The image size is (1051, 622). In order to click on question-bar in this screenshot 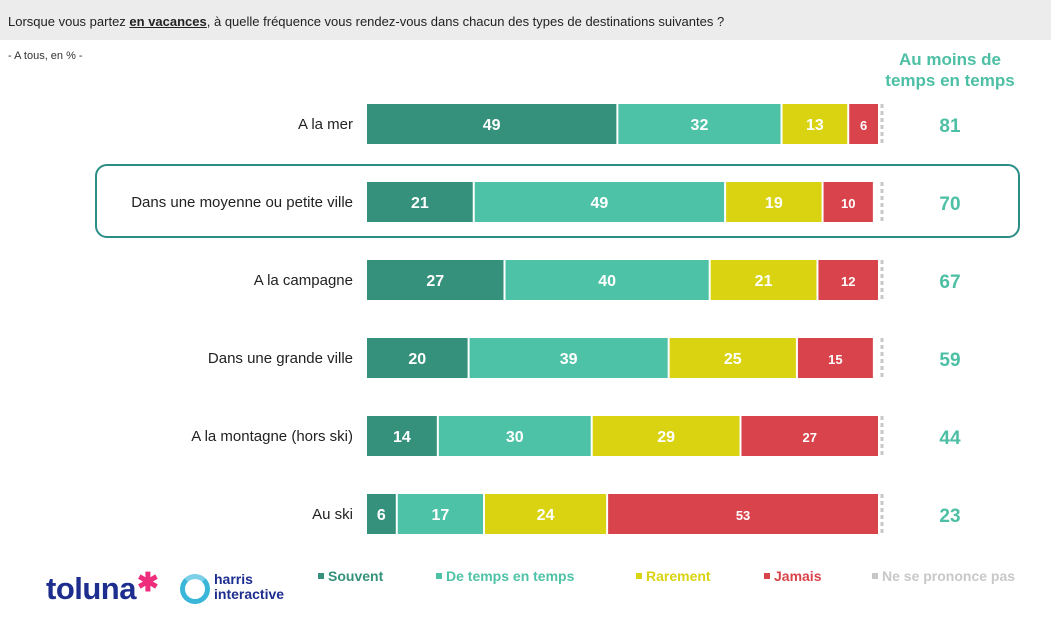, I will do `click(525, 20)`.